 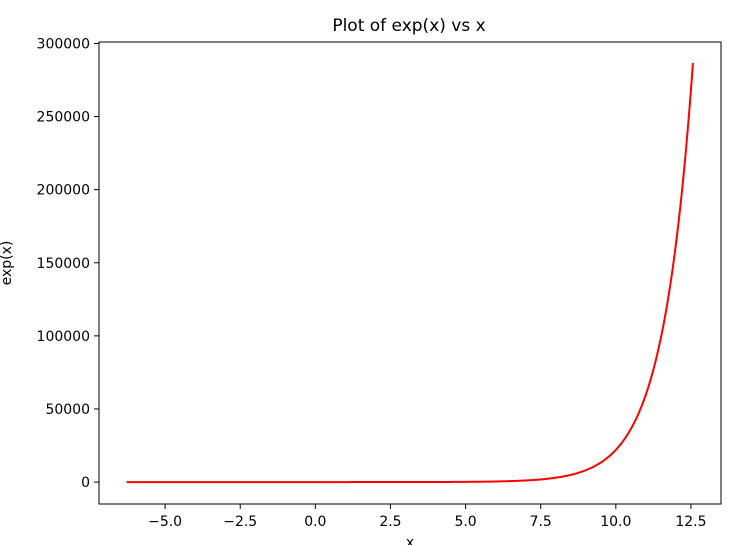 I want to click on x-axis-label: x, so click(x=410, y=540).